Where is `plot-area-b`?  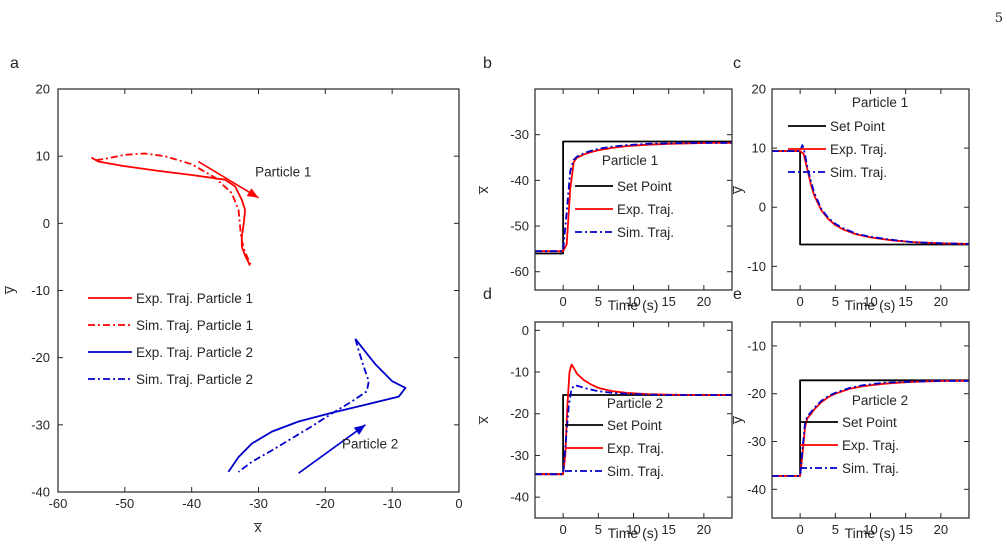 plot-area-b is located at coordinates (633, 197).